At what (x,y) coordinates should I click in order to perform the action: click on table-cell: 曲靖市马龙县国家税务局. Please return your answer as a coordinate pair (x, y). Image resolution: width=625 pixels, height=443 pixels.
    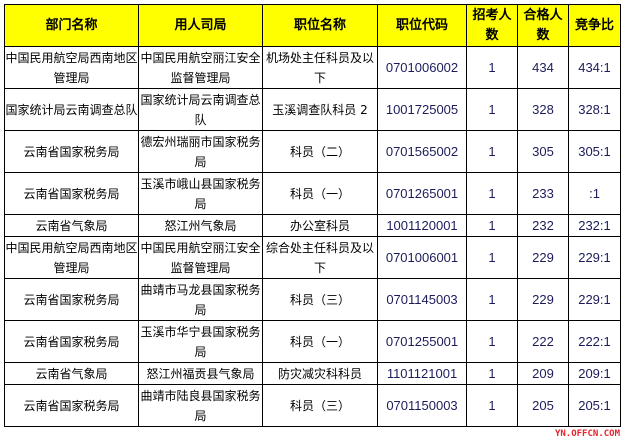
    Looking at the image, I should click on (200, 299).